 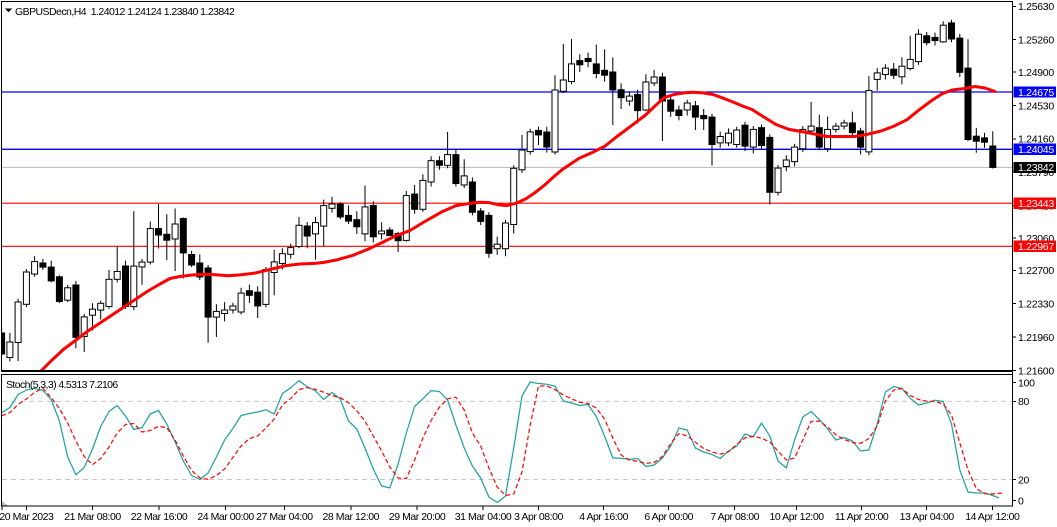 I want to click on svg-text: 27 Mar 04:00, so click(x=284, y=517).